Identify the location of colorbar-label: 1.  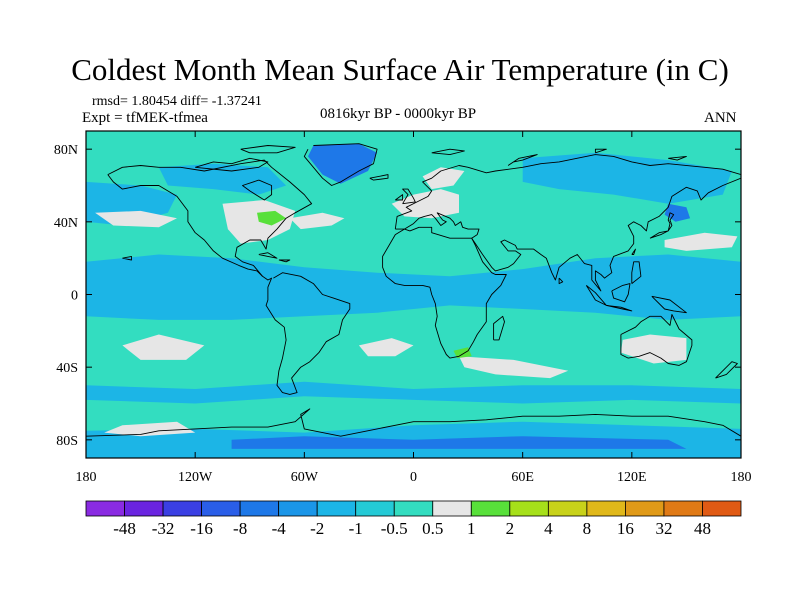
(471, 528).